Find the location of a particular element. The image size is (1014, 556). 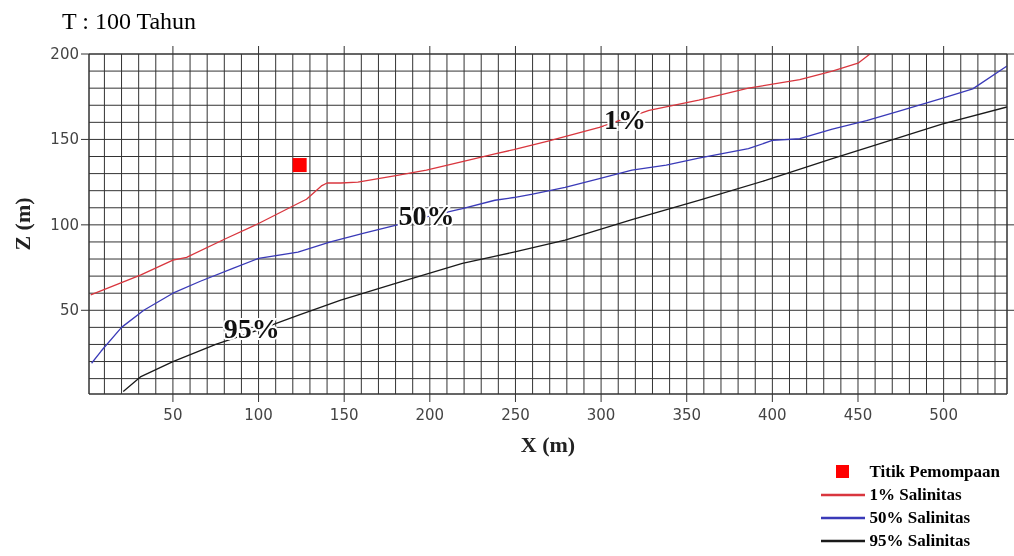

x-tick-label: 250 is located at coordinates (515, 415).